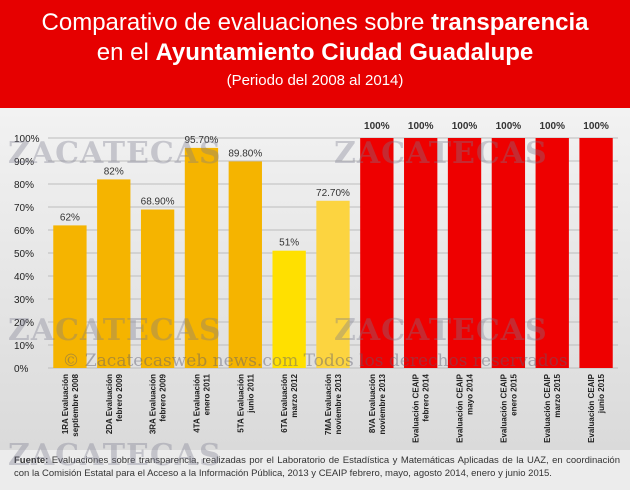 The height and width of the screenshot is (490, 630). I want to click on x-tick-label: 1RA Evaluación septiembre 2008, so click(70, 404).